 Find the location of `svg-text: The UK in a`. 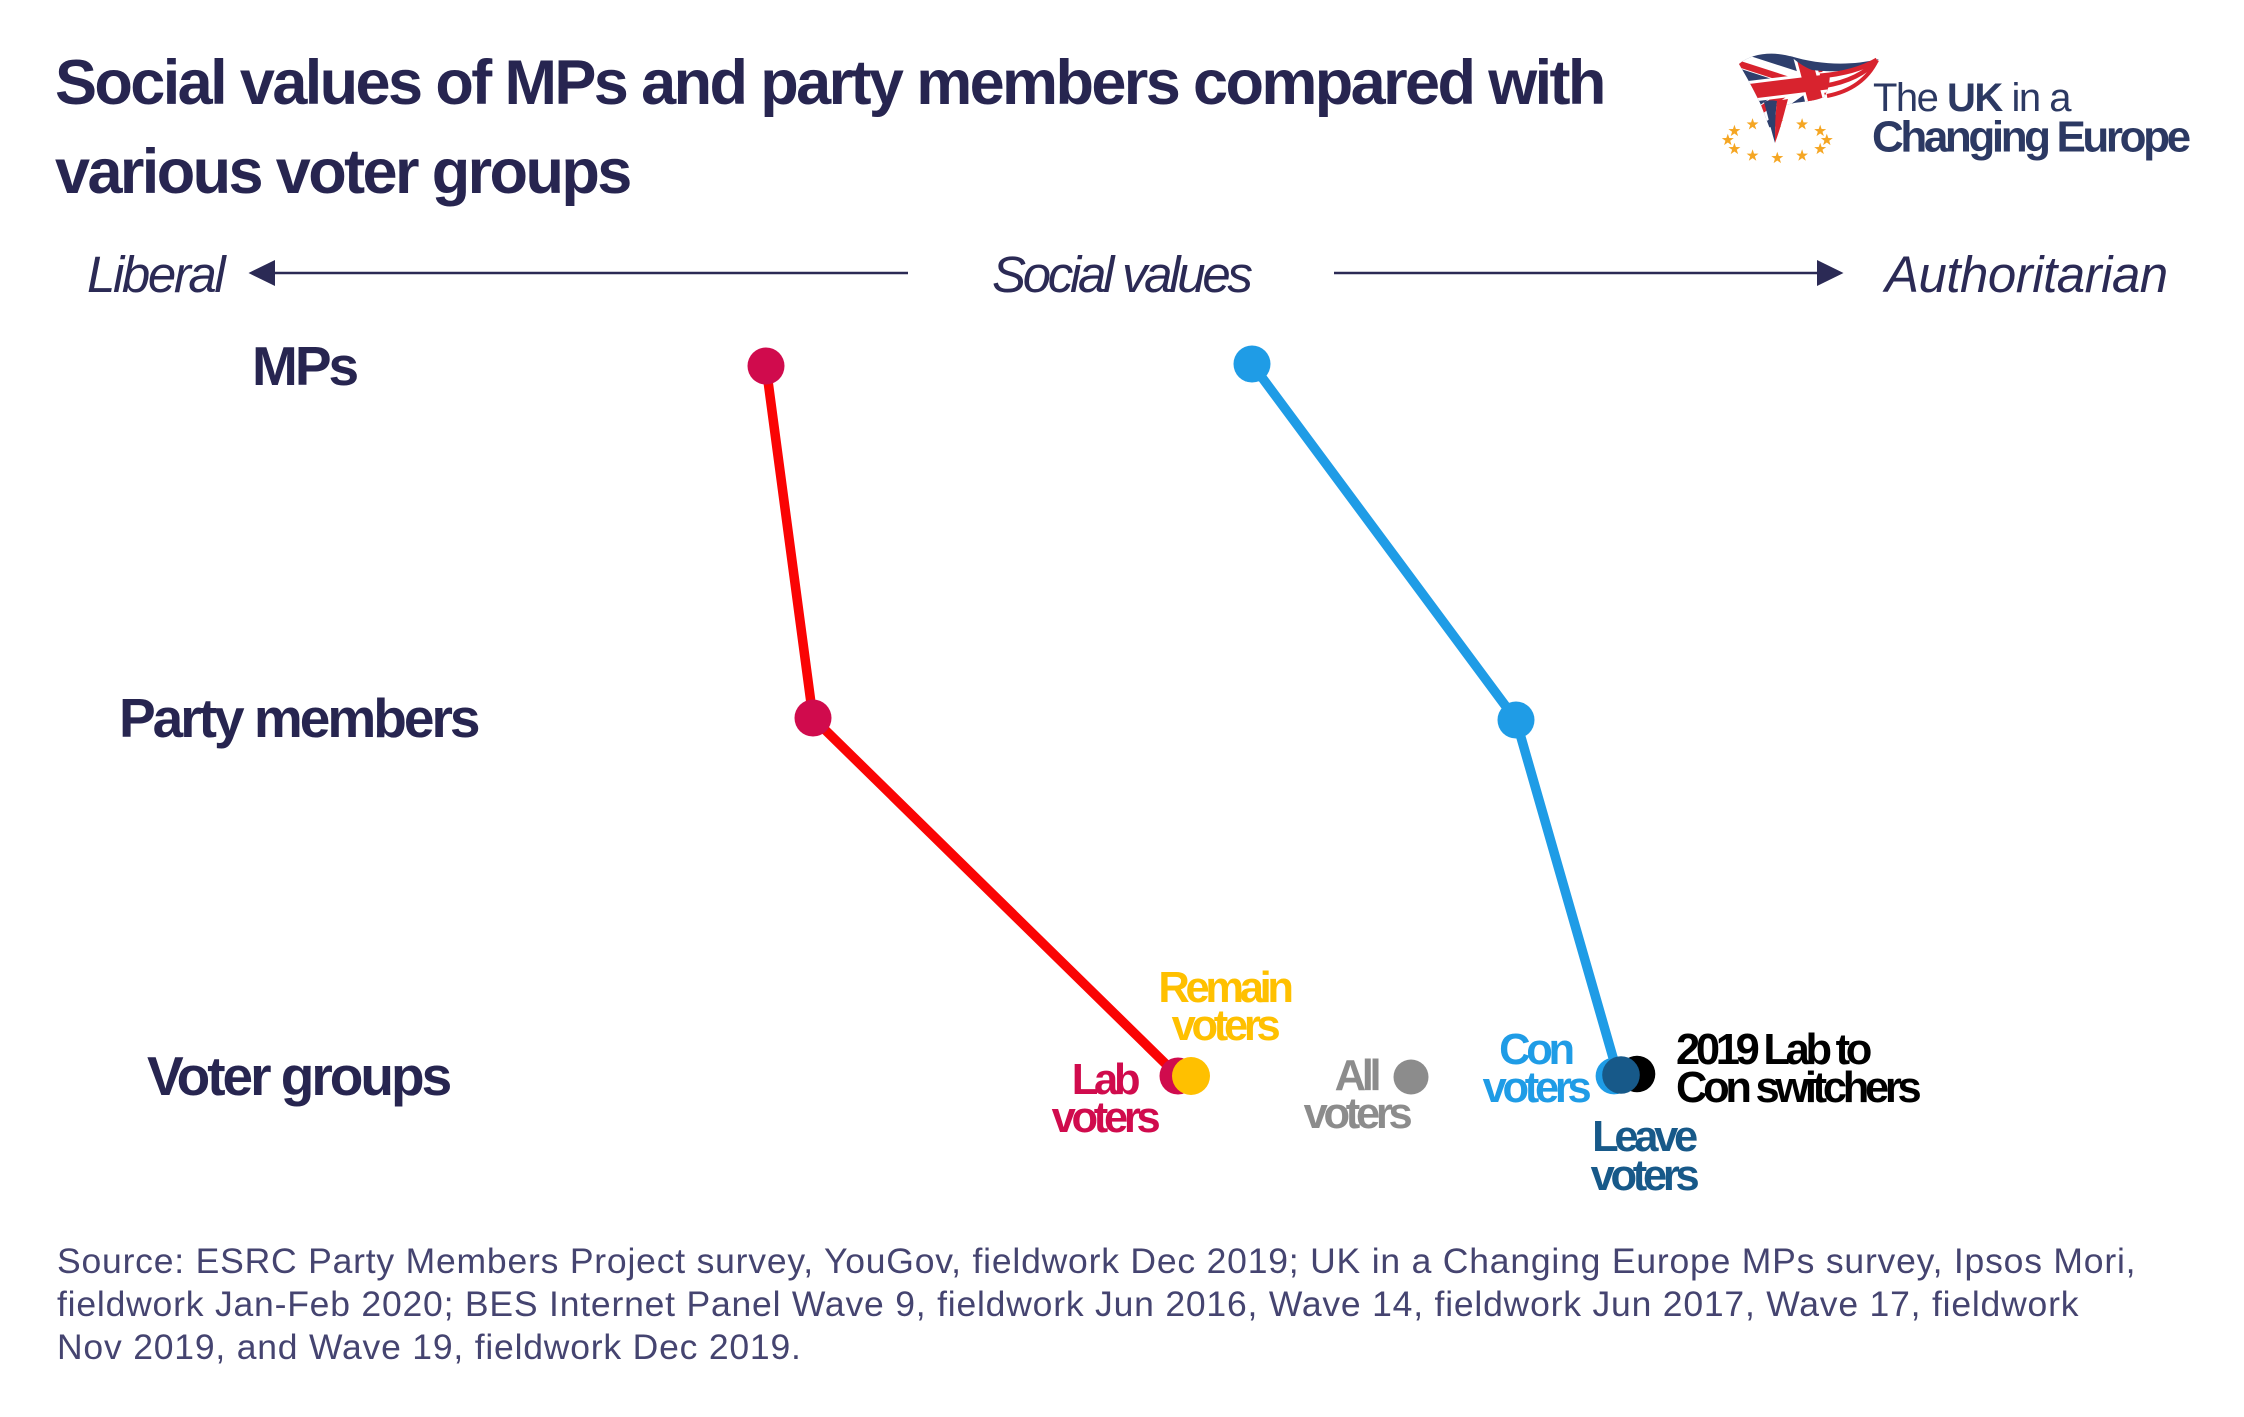

svg-text: The UK in a is located at coordinates (1972, 98).